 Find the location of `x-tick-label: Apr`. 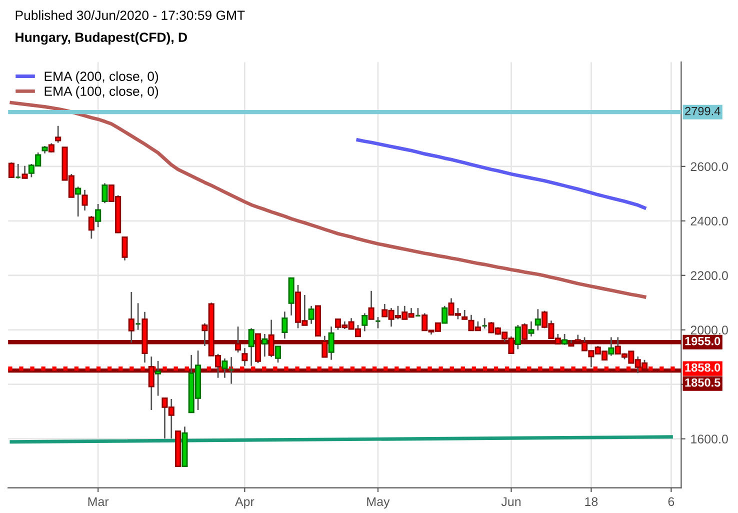

x-tick-label: Apr is located at coordinates (244, 503).